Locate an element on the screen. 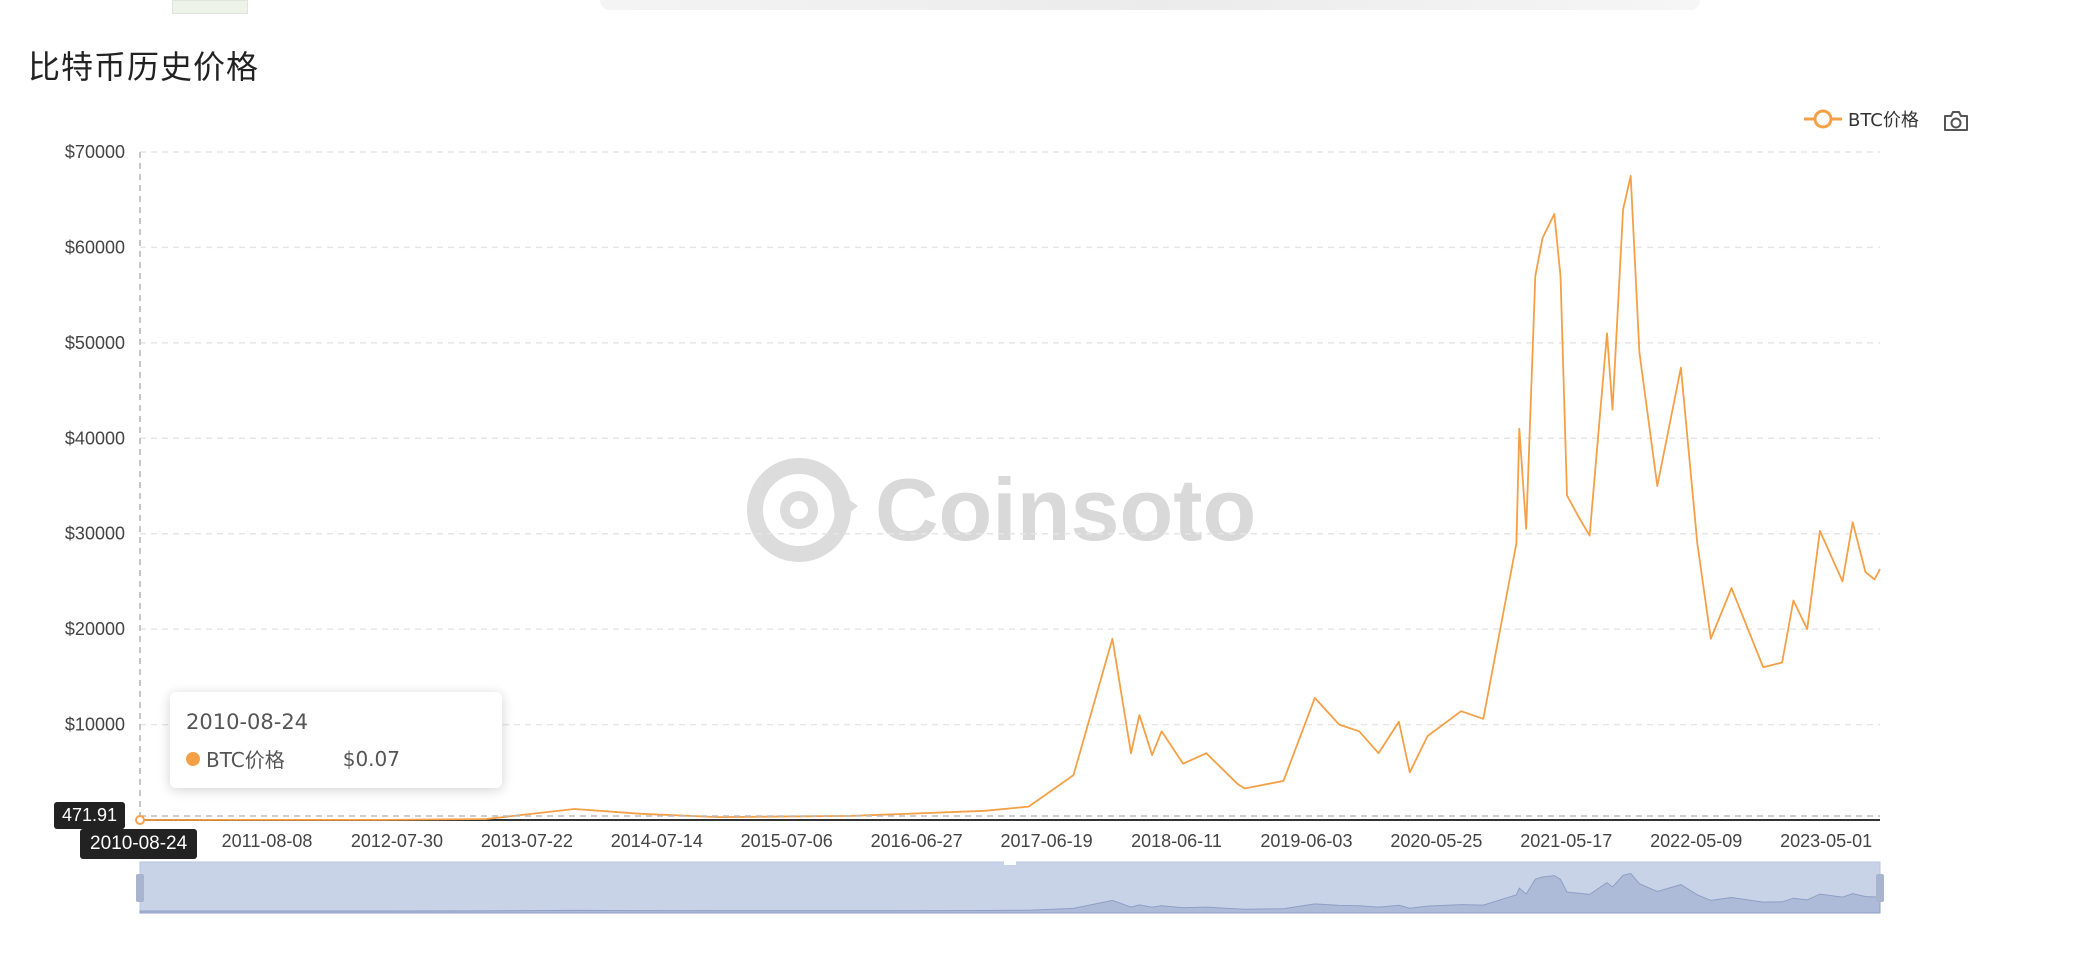  page-title: 比特币历史价格 is located at coordinates (144, 67).